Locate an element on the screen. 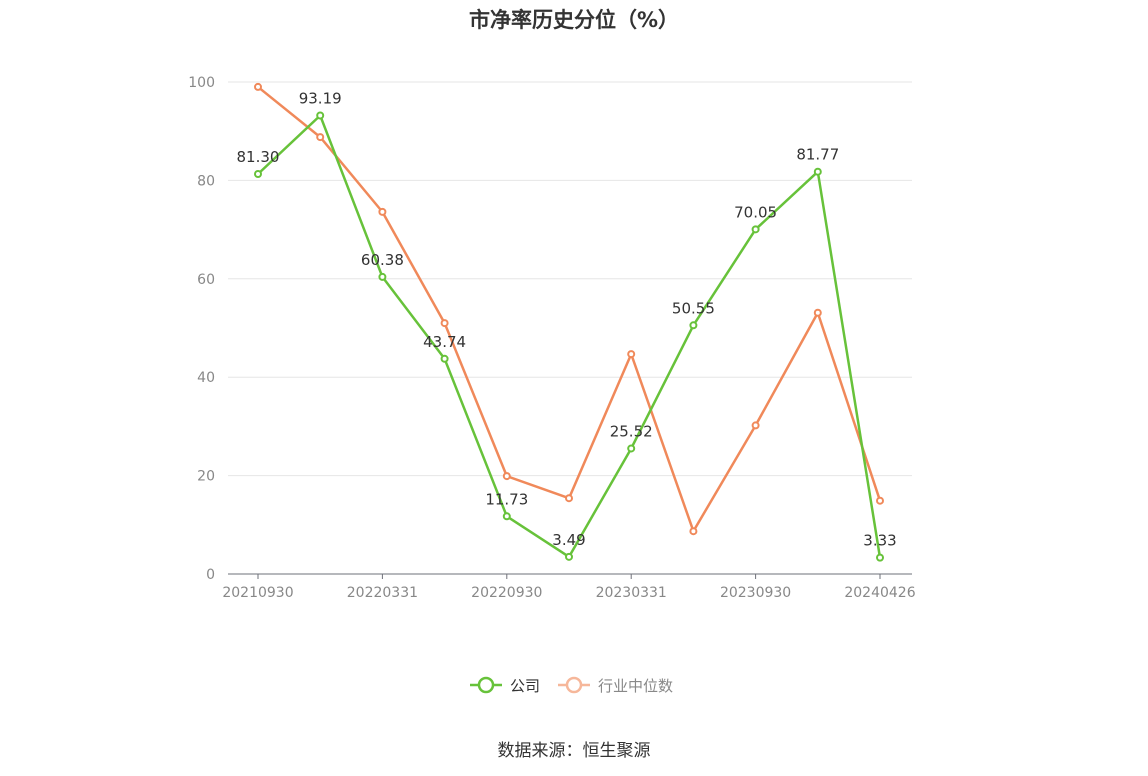  legend-marker-company is located at coordinates (486, 685).